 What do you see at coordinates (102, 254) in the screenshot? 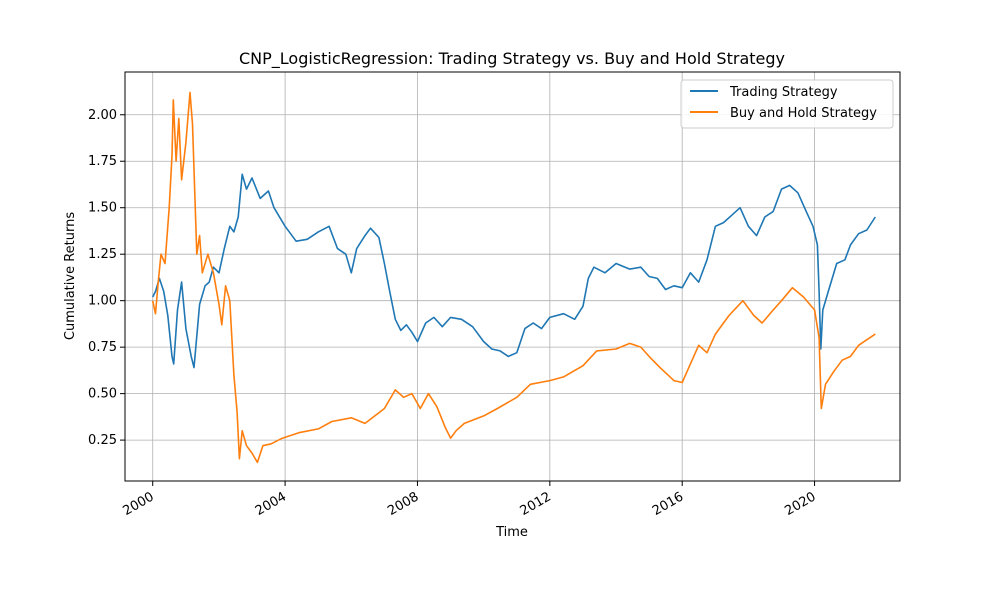
I see `y-tick-label: 1.25` at bounding box center [102, 254].